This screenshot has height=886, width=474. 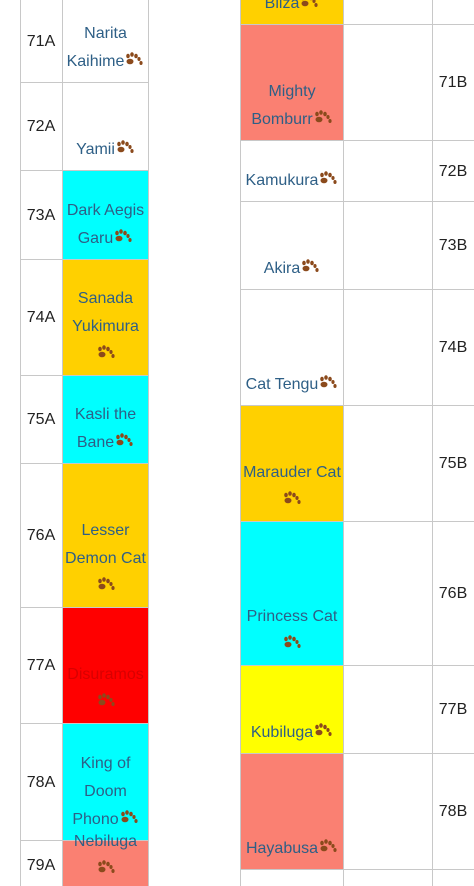 I want to click on cat-cell: Hayabusa, so click(x=292, y=811).